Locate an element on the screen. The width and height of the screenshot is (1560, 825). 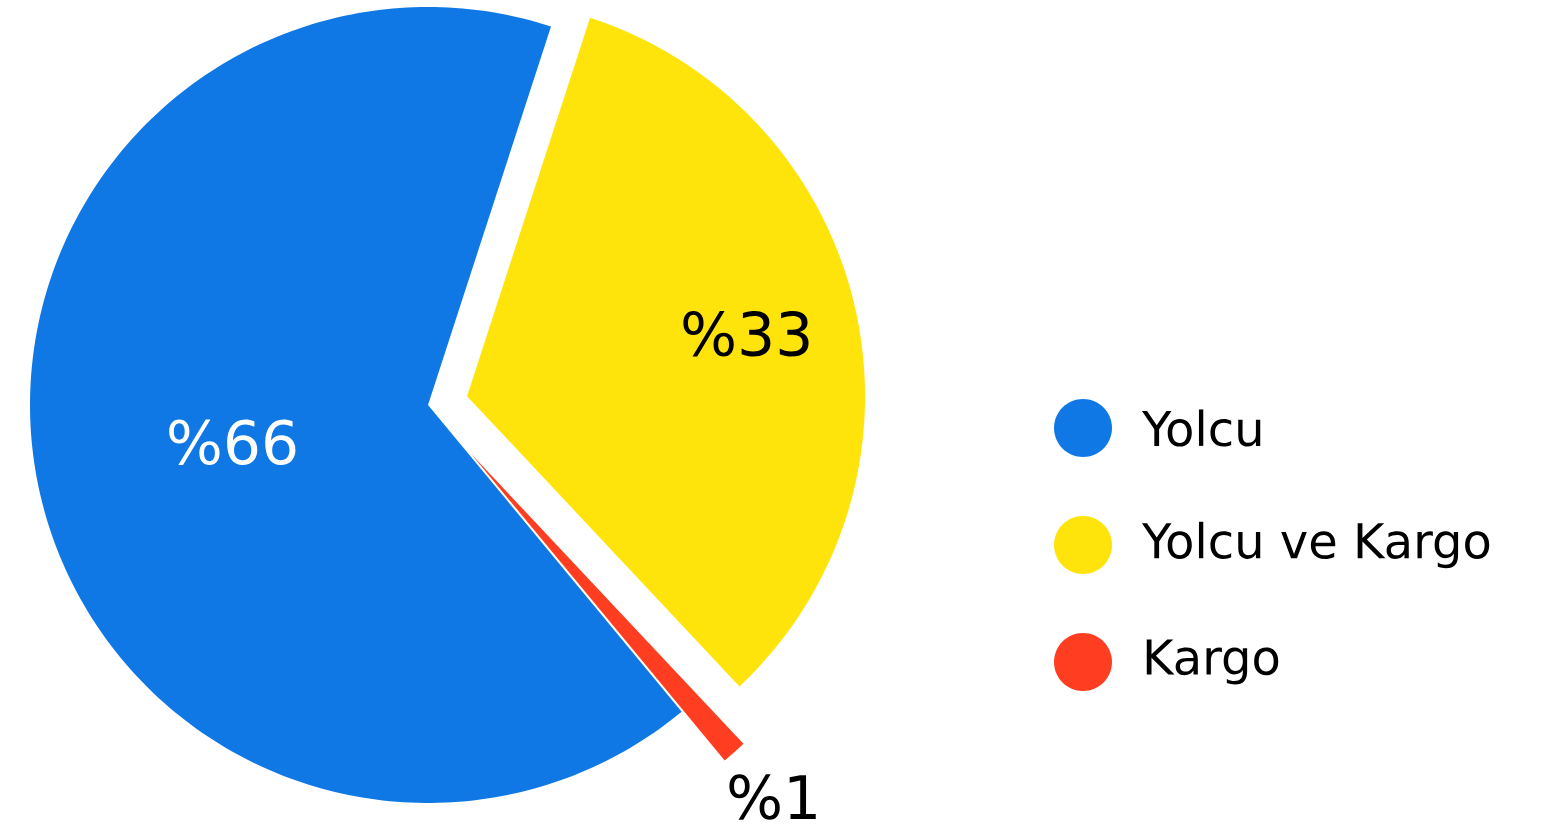
legend-label: Yolcu is located at coordinates (1201, 428).